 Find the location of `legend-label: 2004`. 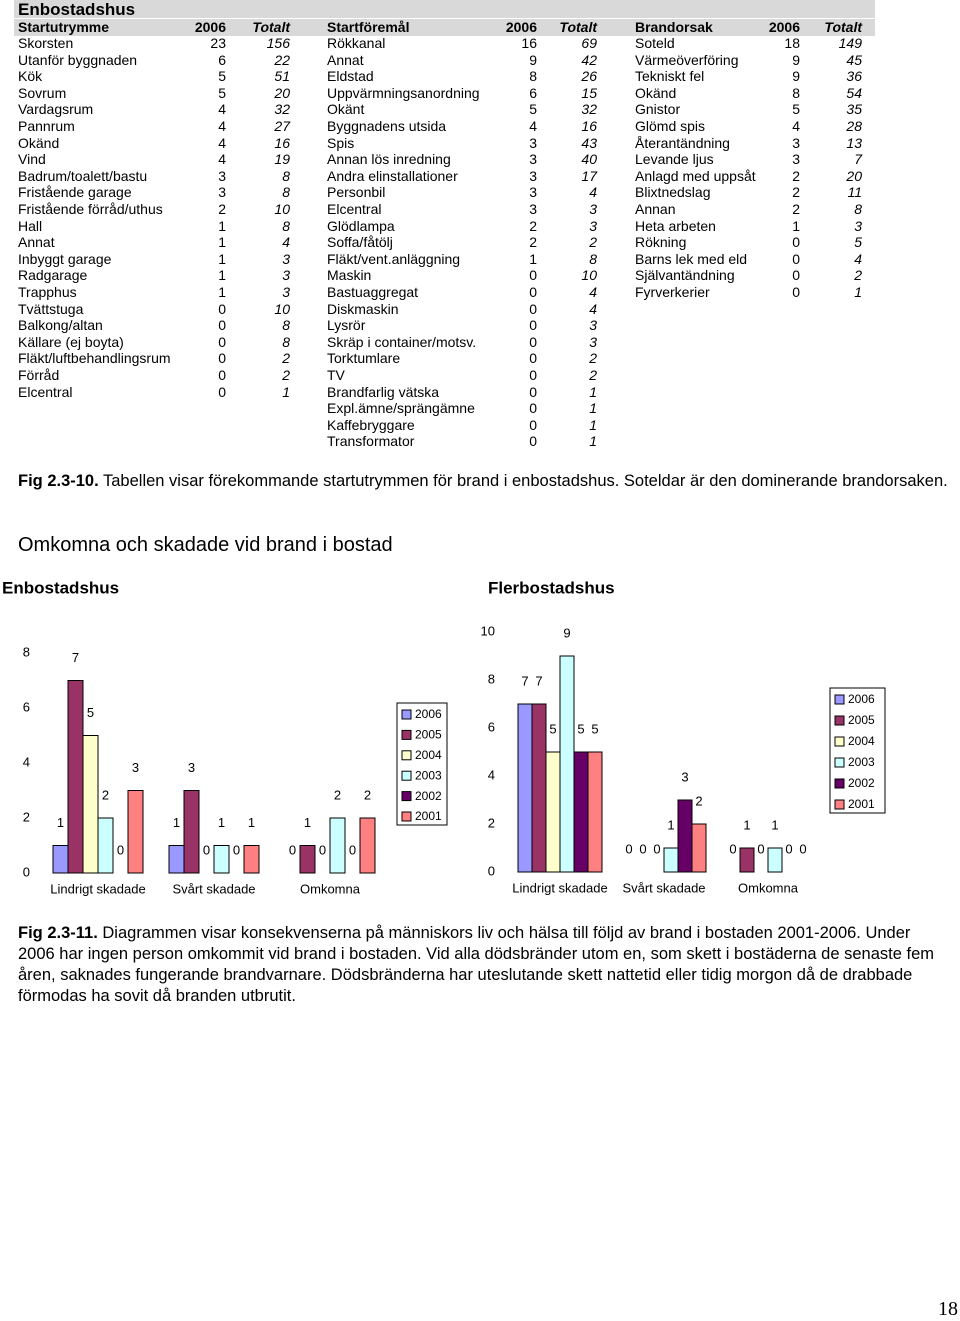

legend-label: 2004 is located at coordinates (861, 741).